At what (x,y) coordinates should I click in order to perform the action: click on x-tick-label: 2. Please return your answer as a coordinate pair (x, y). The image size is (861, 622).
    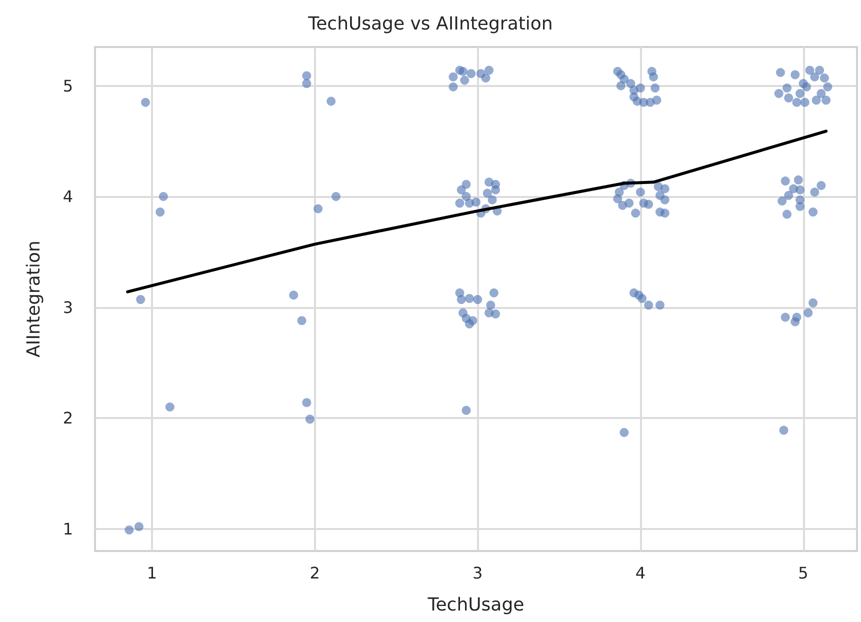
    Looking at the image, I should click on (315, 573).